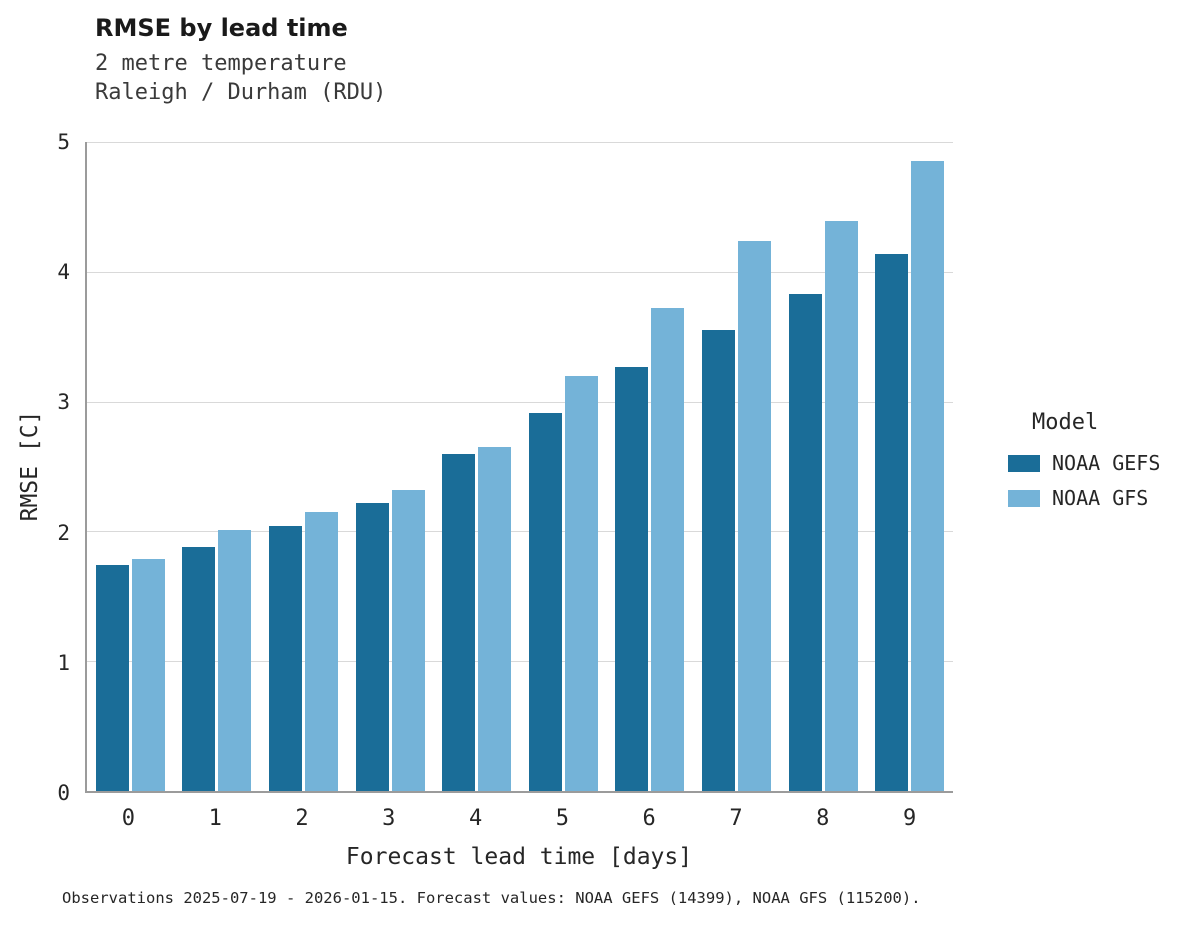  What do you see at coordinates (1100, 498) in the screenshot?
I see `legend-label: NOAA GFS` at bounding box center [1100, 498].